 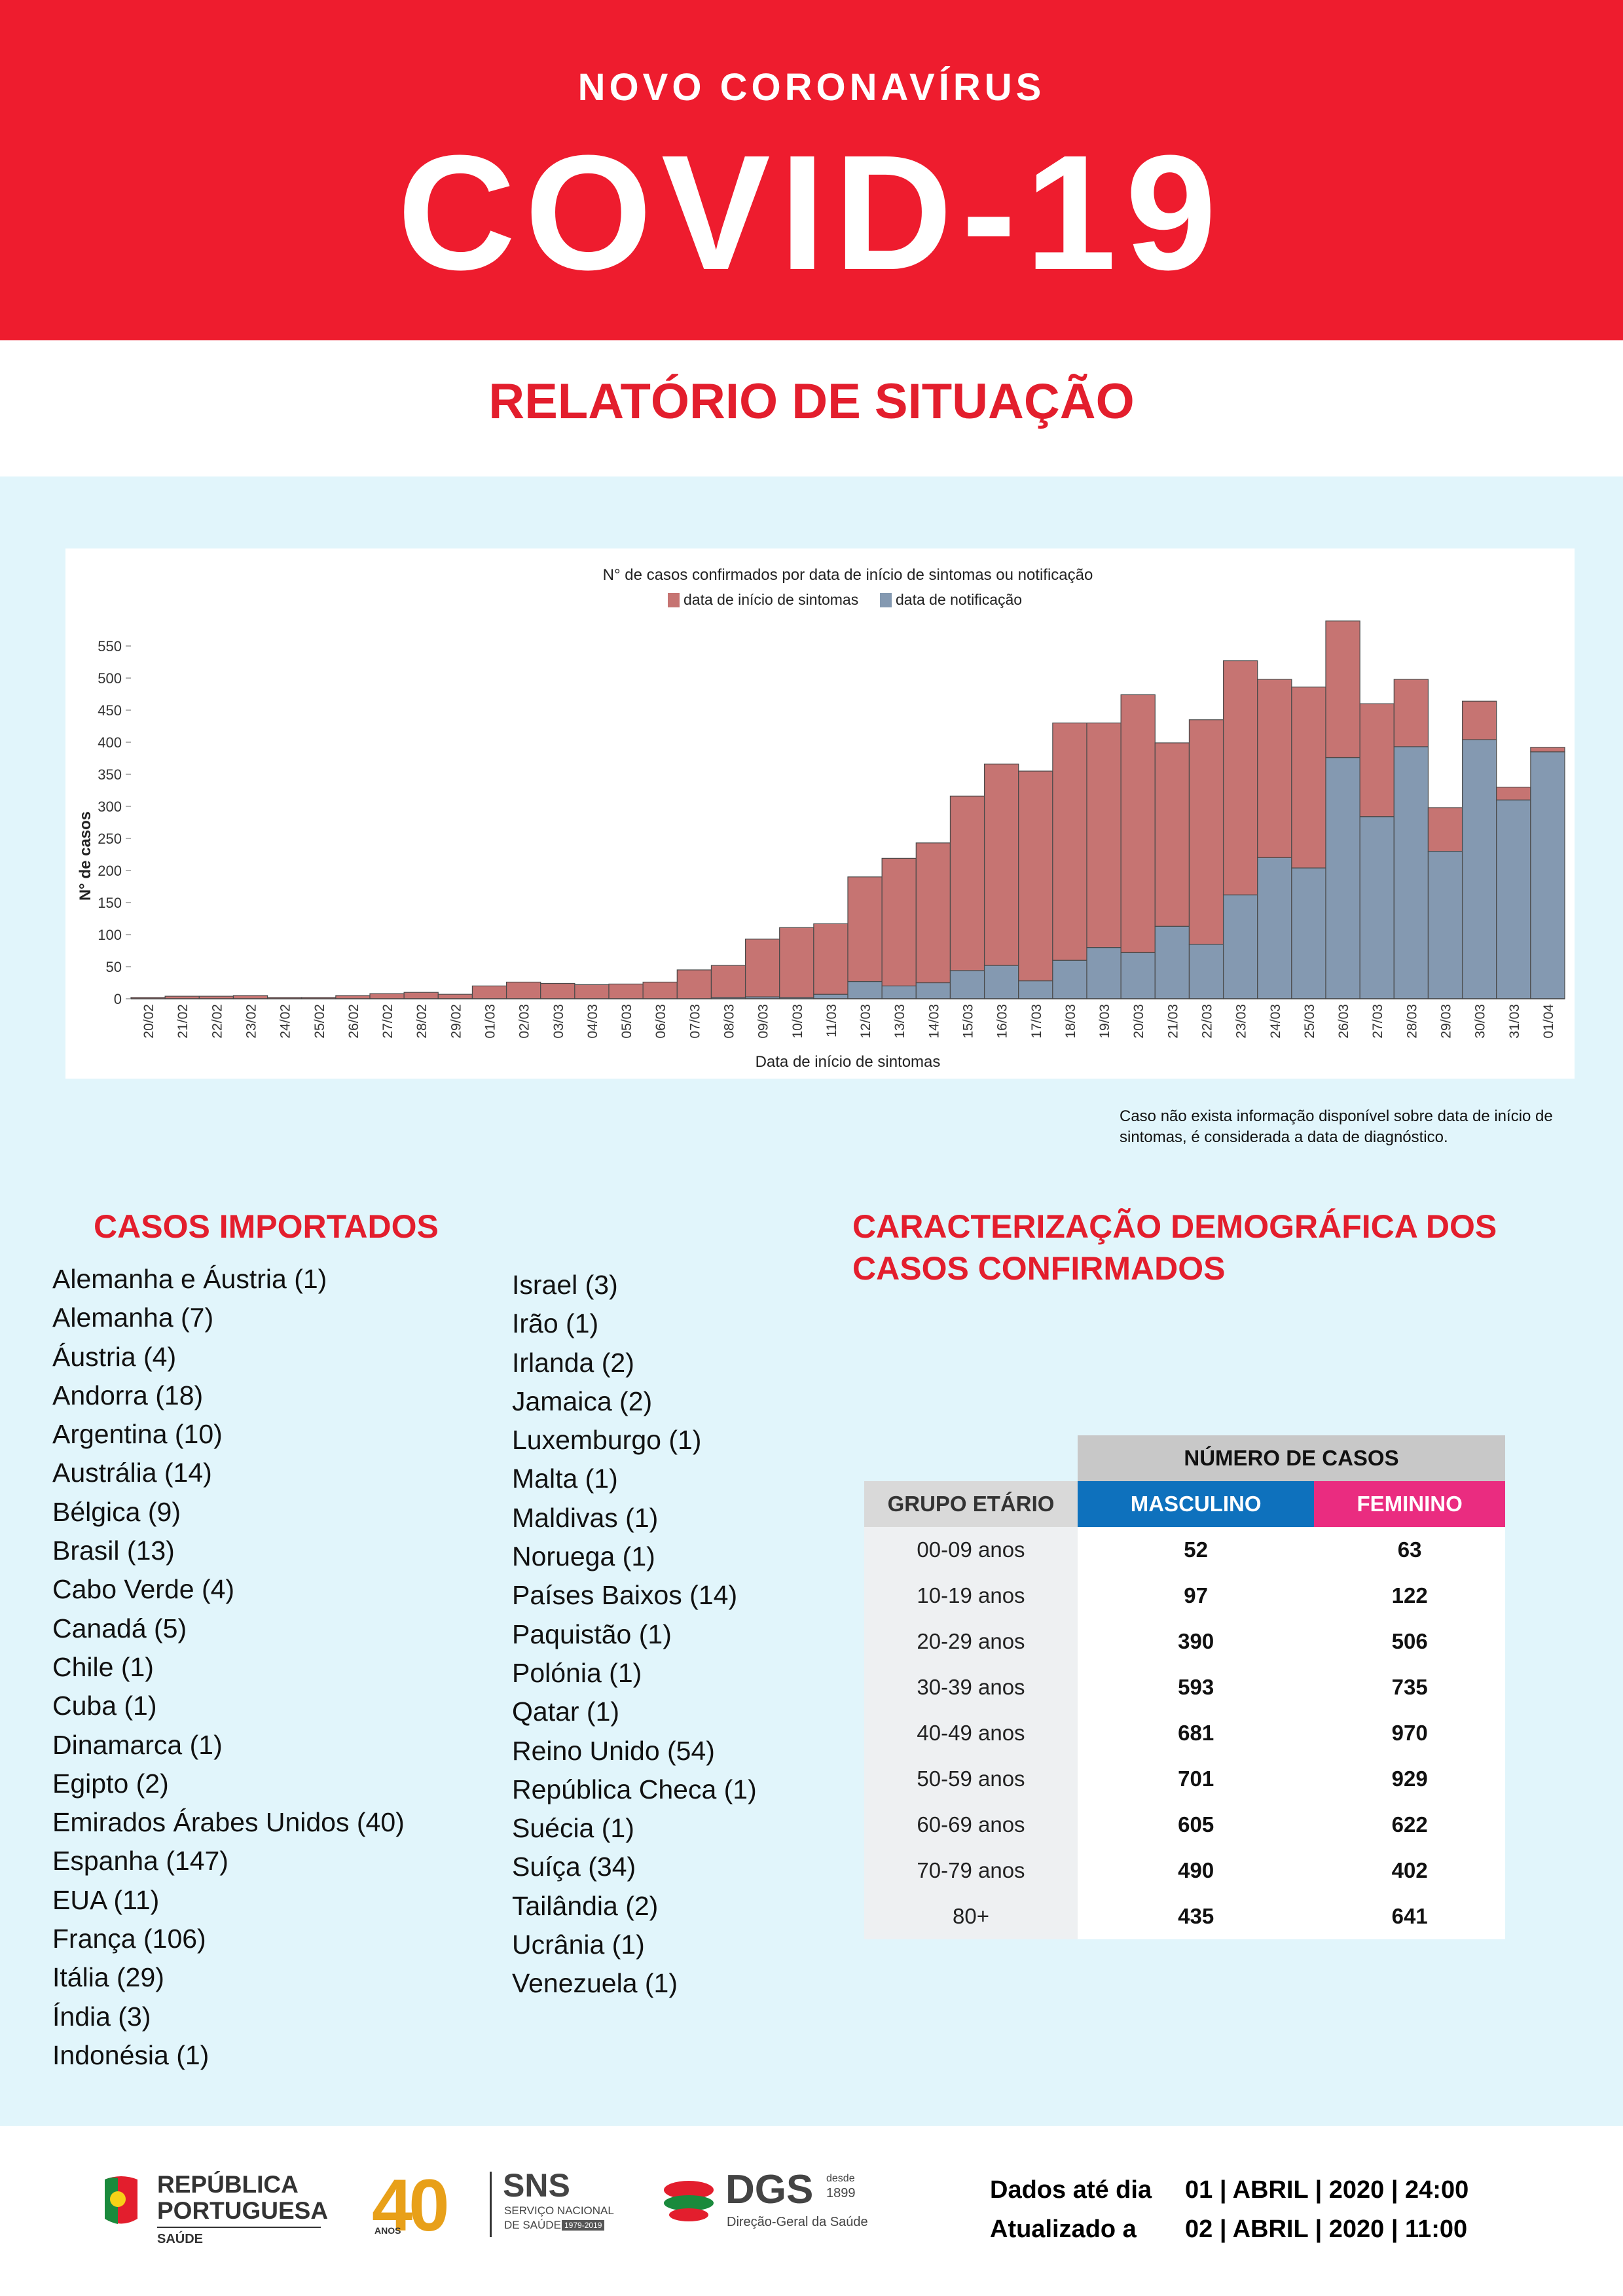 What do you see at coordinates (763, 1021) in the screenshot?
I see `x-tick-label: 09/03` at bounding box center [763, 1021].